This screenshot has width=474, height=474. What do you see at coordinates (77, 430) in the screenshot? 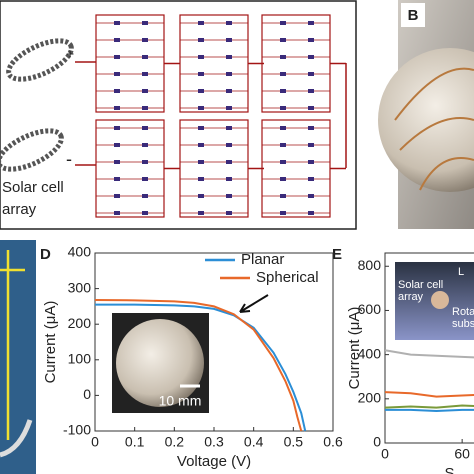
I see `y-tick-label: -100` at bounding box center [77, 430].